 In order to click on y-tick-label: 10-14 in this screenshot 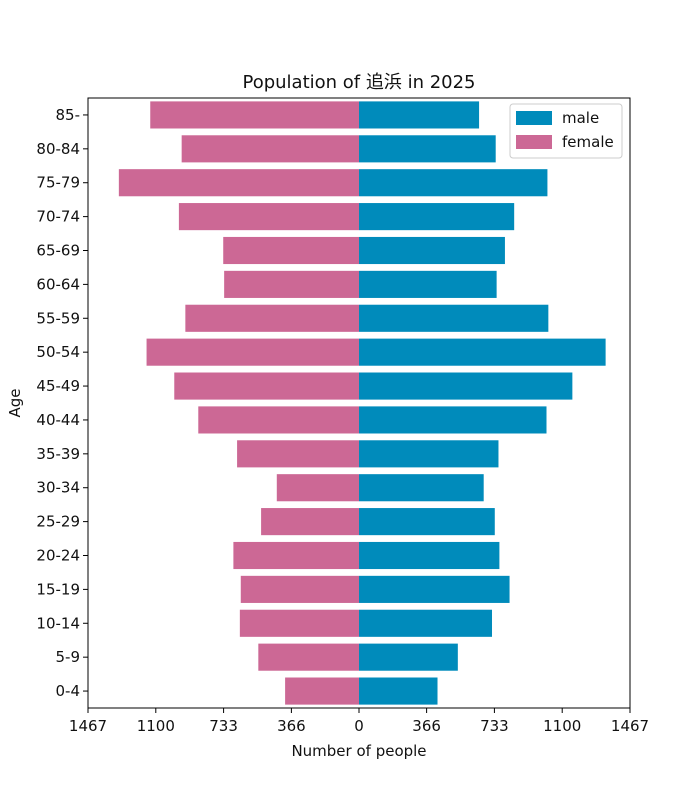, I will do `click(58, 623)`.